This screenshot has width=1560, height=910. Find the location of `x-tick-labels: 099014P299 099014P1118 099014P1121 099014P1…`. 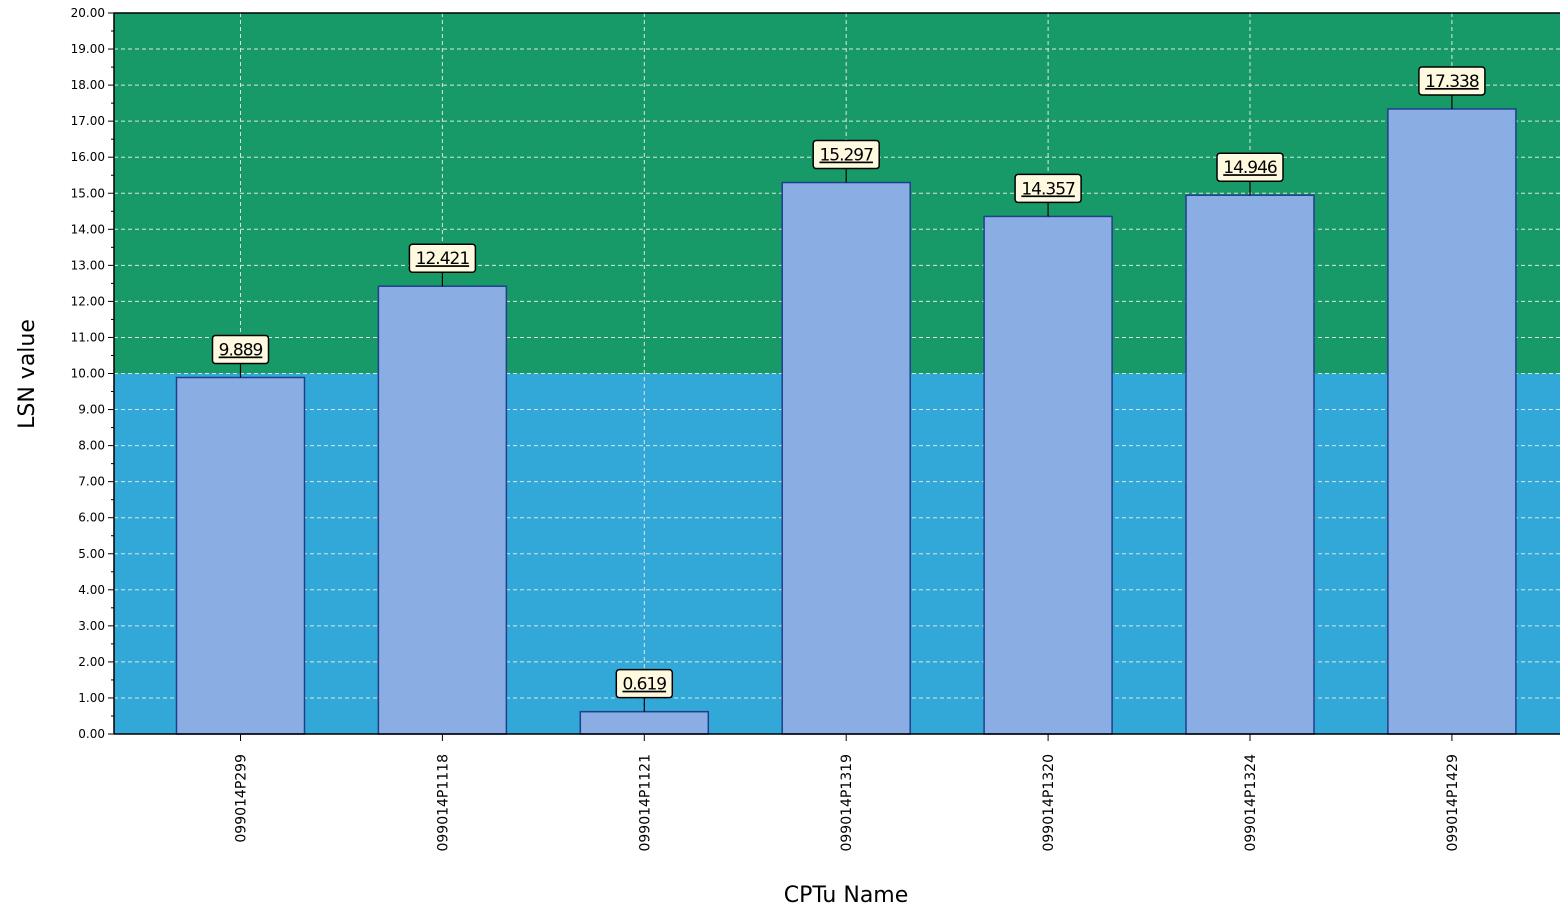

x-tick-labels: 099014P299 099014P1118 099014P1121 099014P1… is located at coordinates (847, 803).